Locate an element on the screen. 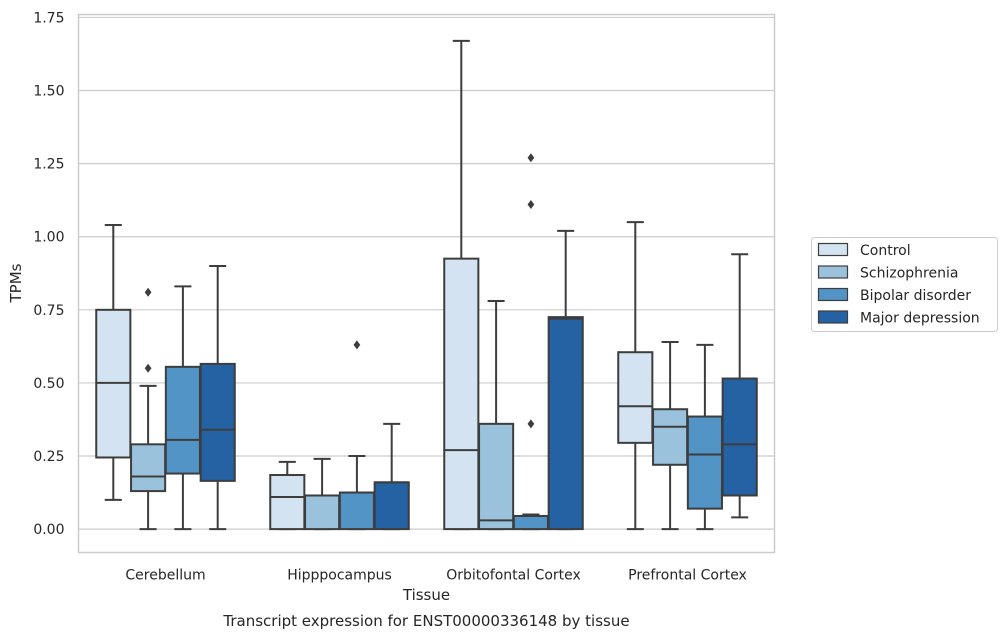  x-tick-label: Cerebellum is located at coordinates (165, 576).